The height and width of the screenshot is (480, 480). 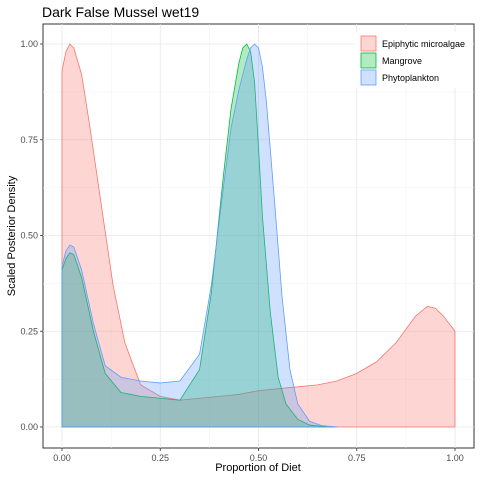 I want to click on x-tick-label: 1.00, so click(x=455, y=458).